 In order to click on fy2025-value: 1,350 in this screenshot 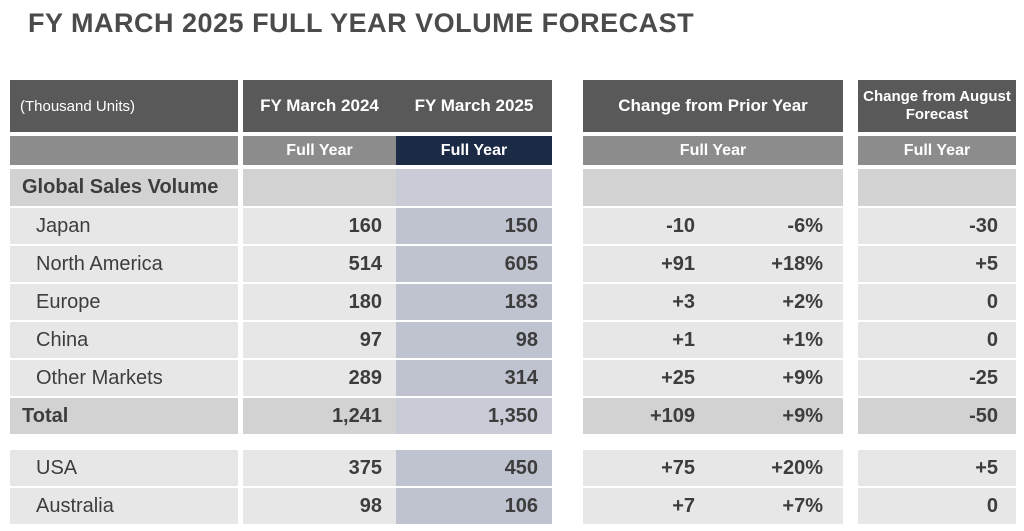, I will do `click(474, 416)`.